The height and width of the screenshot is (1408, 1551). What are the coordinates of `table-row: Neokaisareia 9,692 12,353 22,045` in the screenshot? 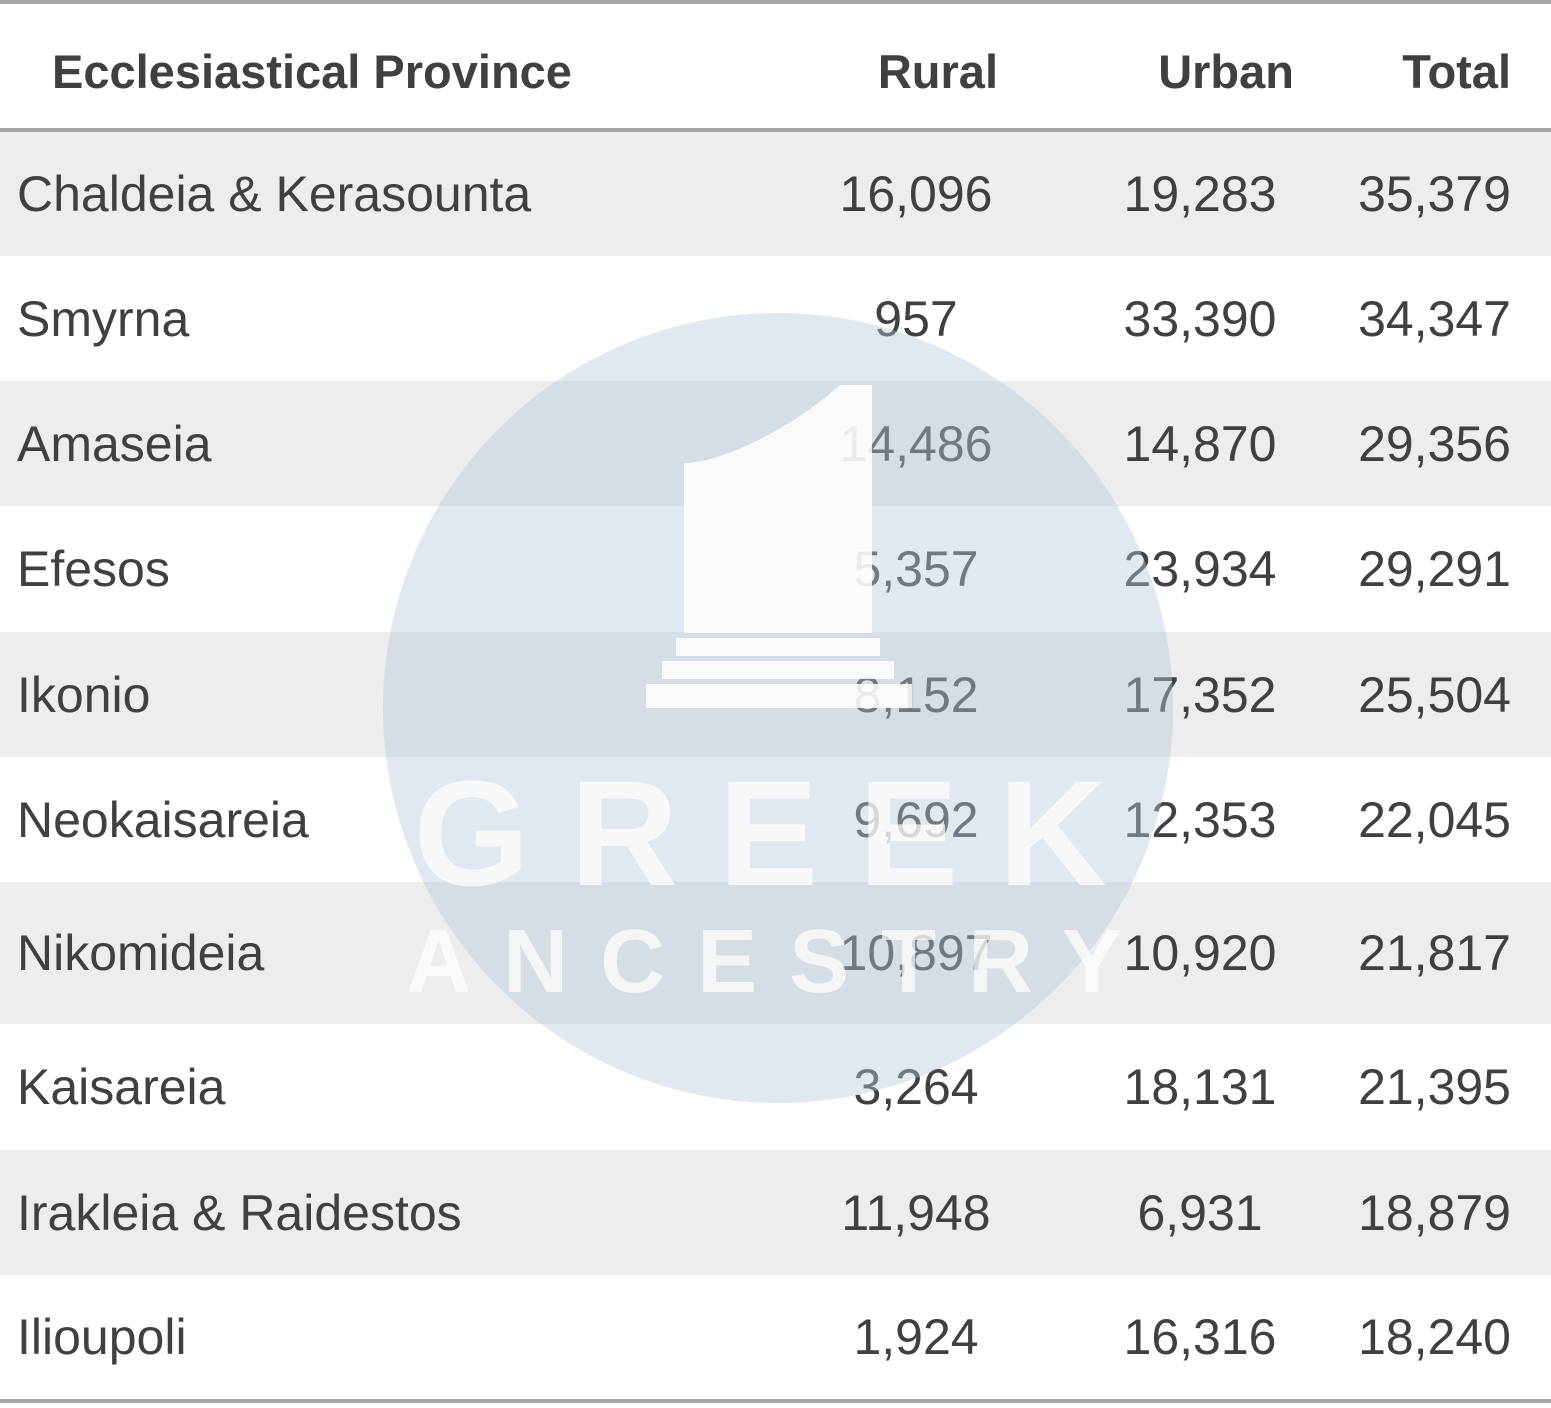 It's located at (775, 819).